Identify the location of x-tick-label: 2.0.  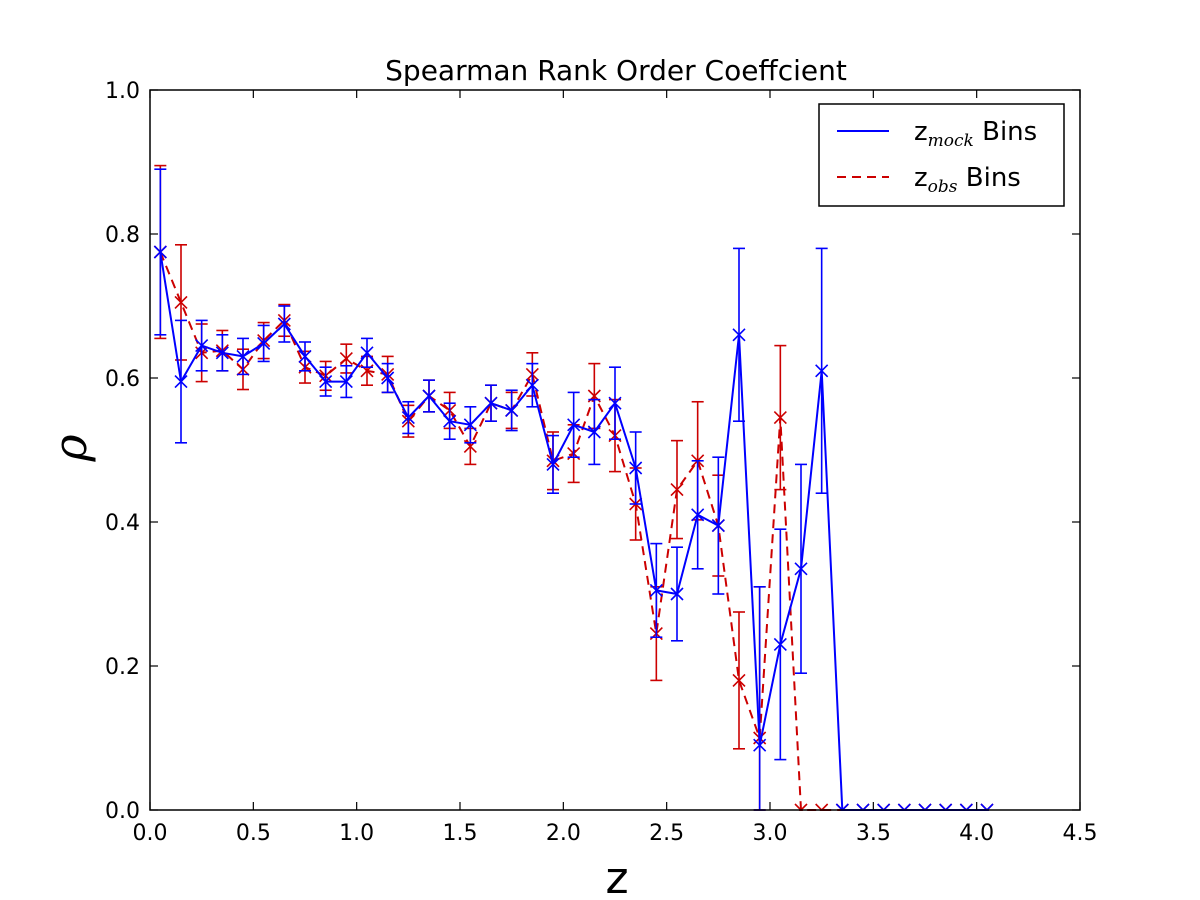
(563, 833).